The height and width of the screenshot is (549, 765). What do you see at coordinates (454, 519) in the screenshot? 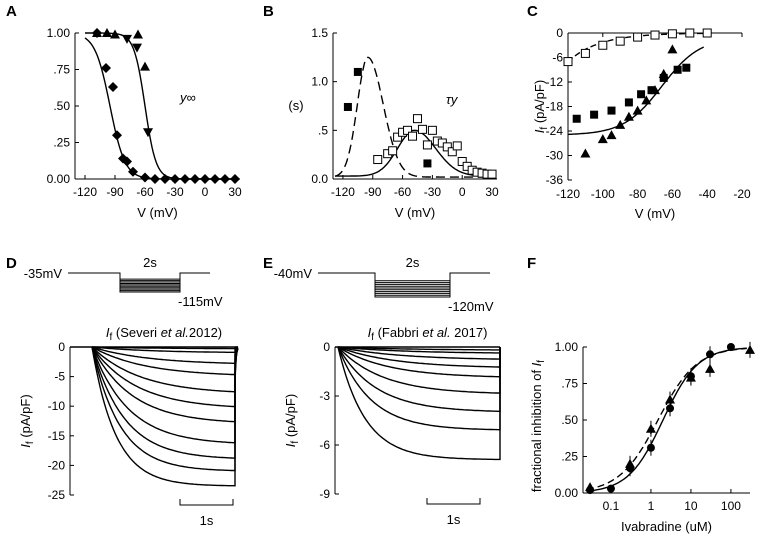
I see `scale-bar-label: 1s` at bounding box center [454, 519].